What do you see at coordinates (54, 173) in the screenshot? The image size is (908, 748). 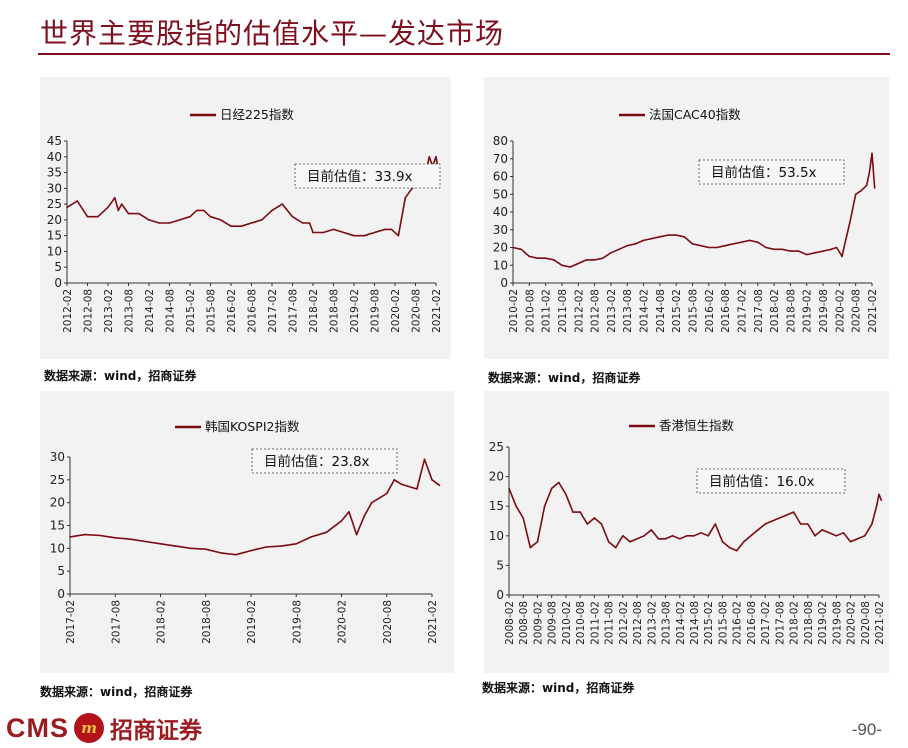 I see `y-tick-label: 35` at bounding box center [54, 173].